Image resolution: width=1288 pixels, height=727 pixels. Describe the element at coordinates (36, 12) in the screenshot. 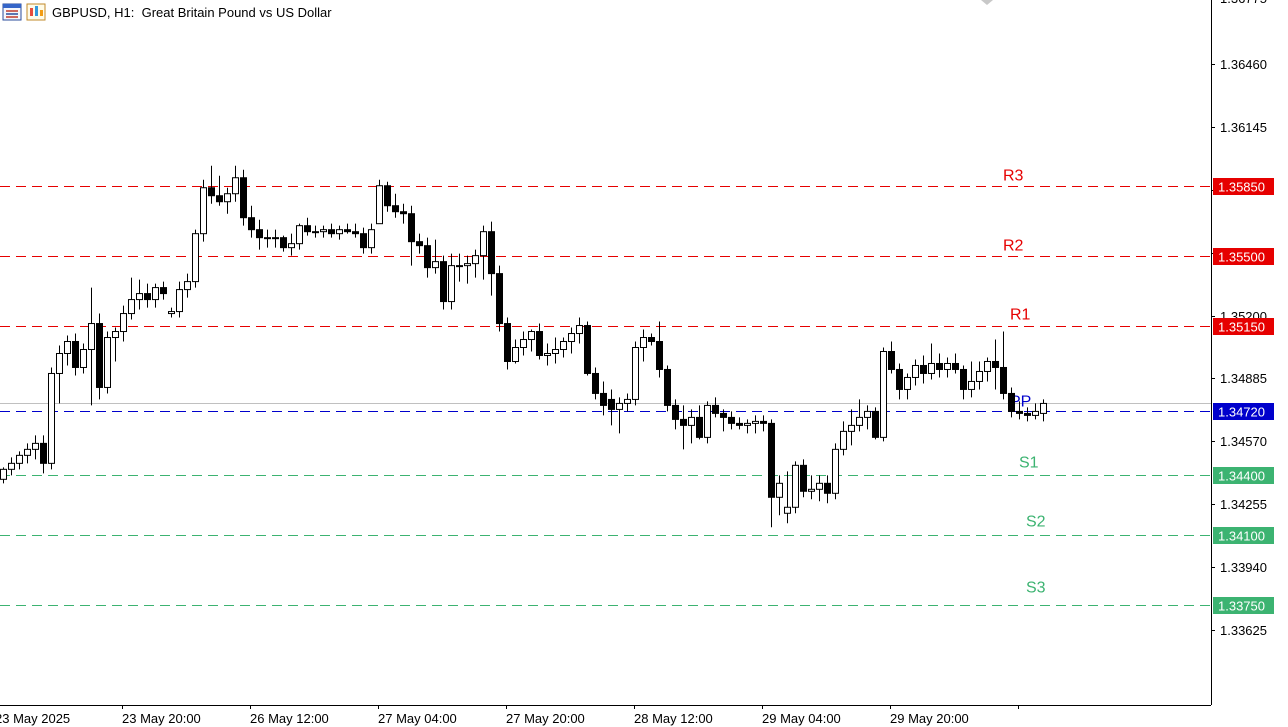

I see `chart-window-icon` at that location.